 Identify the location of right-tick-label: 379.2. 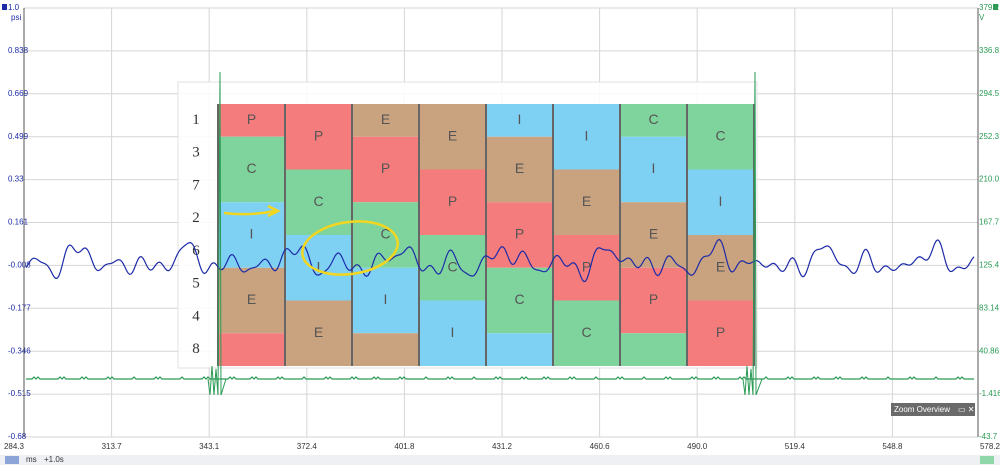
(989, 7).